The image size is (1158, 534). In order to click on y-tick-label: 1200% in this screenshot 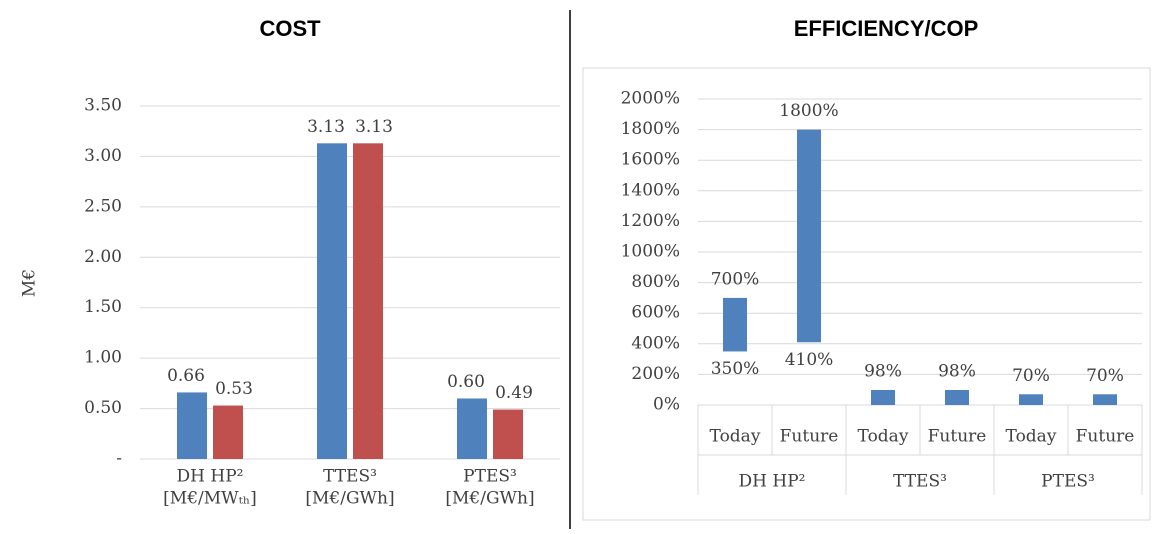, I will do `click(650, 221)`.